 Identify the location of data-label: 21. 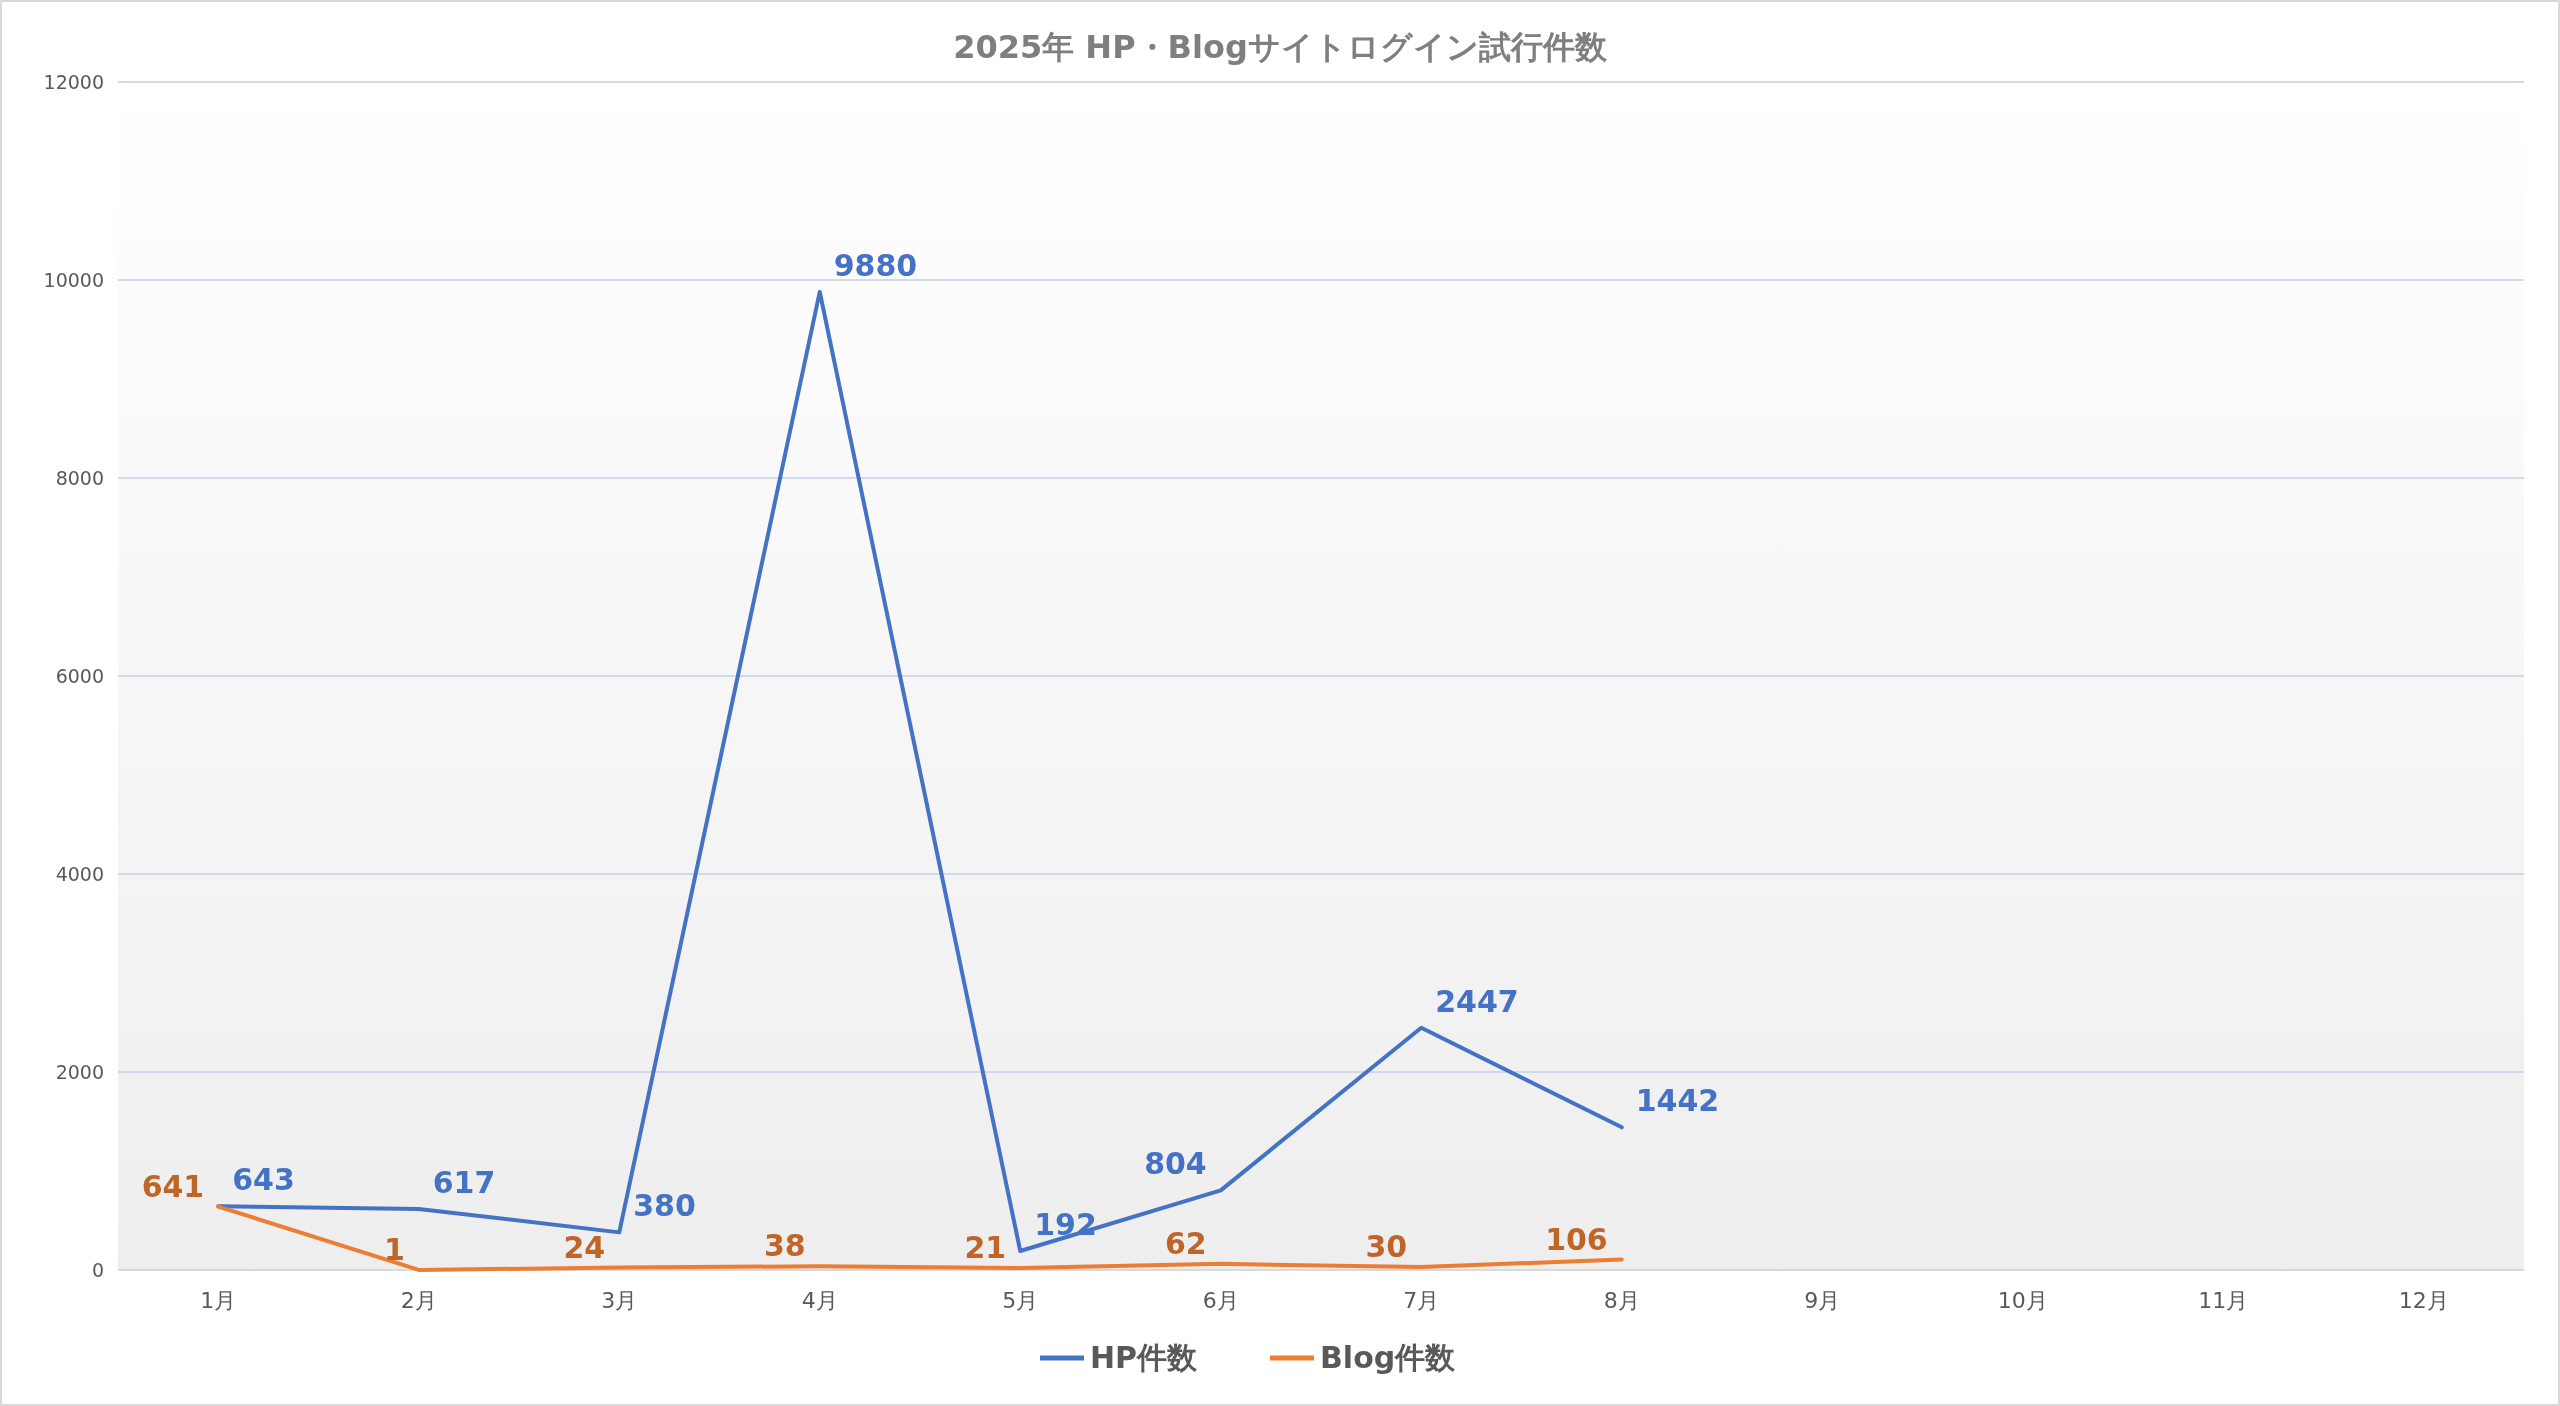
(985, 1247).